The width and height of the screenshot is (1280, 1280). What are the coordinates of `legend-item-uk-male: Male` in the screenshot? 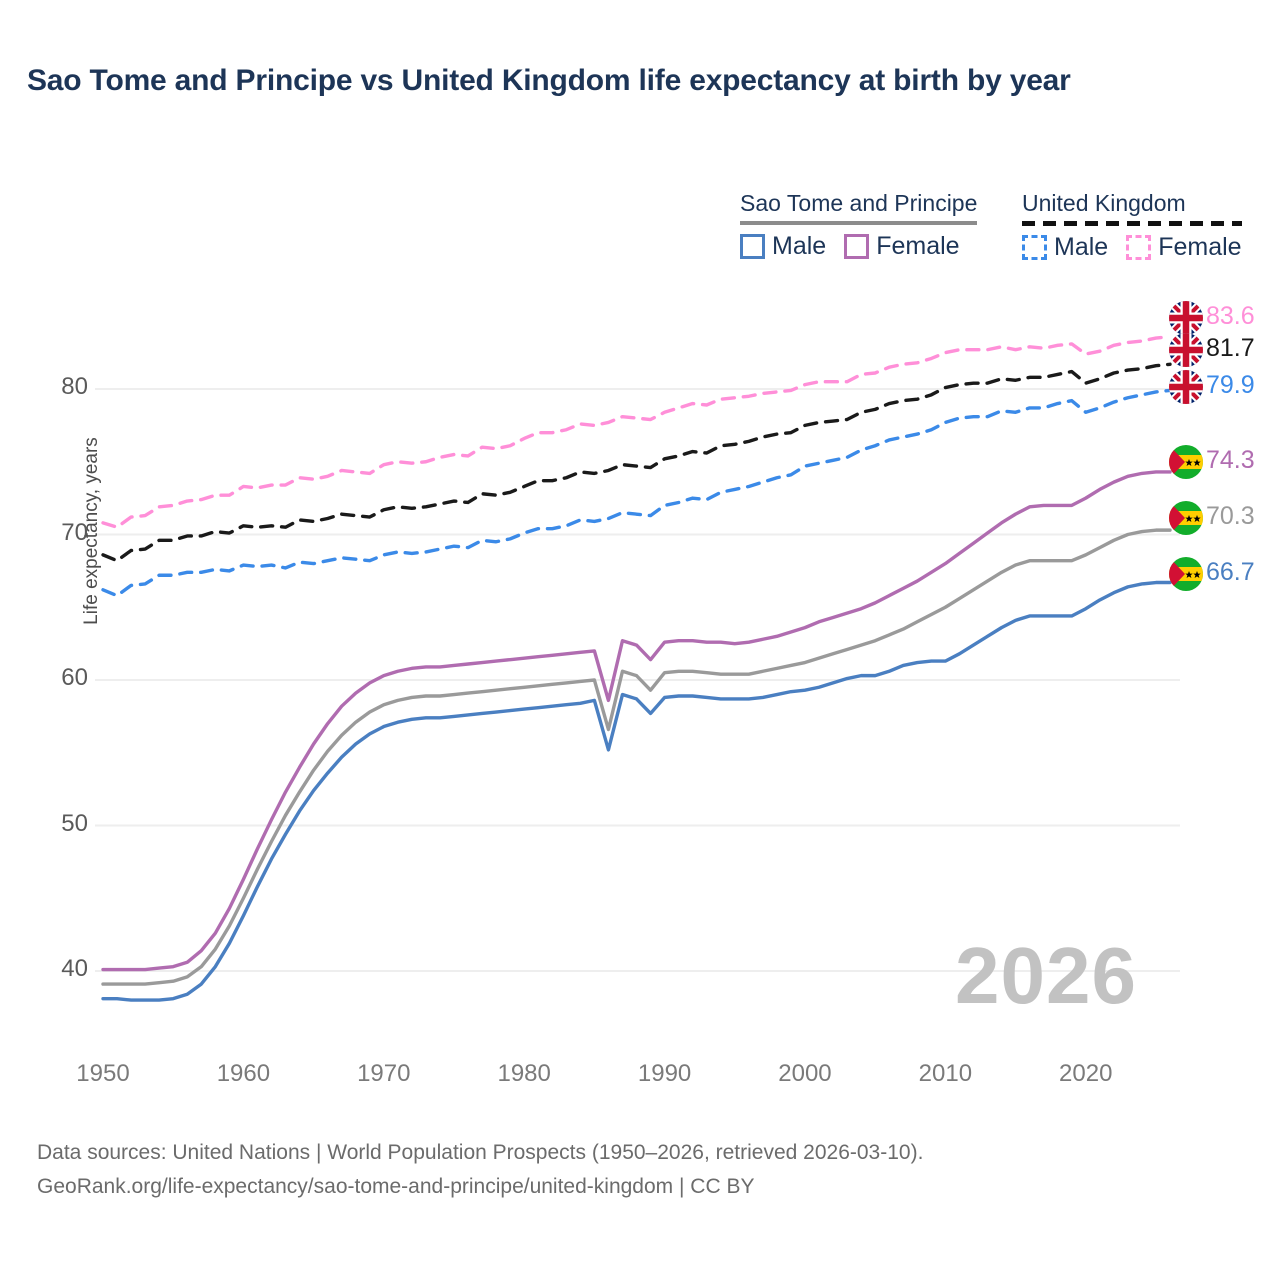 It's located at (1065, 247).